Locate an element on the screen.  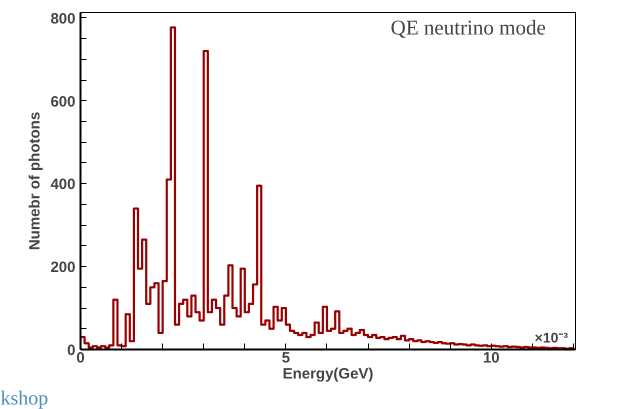
x-tick-label: 5 is located at coordinates (286, 358).